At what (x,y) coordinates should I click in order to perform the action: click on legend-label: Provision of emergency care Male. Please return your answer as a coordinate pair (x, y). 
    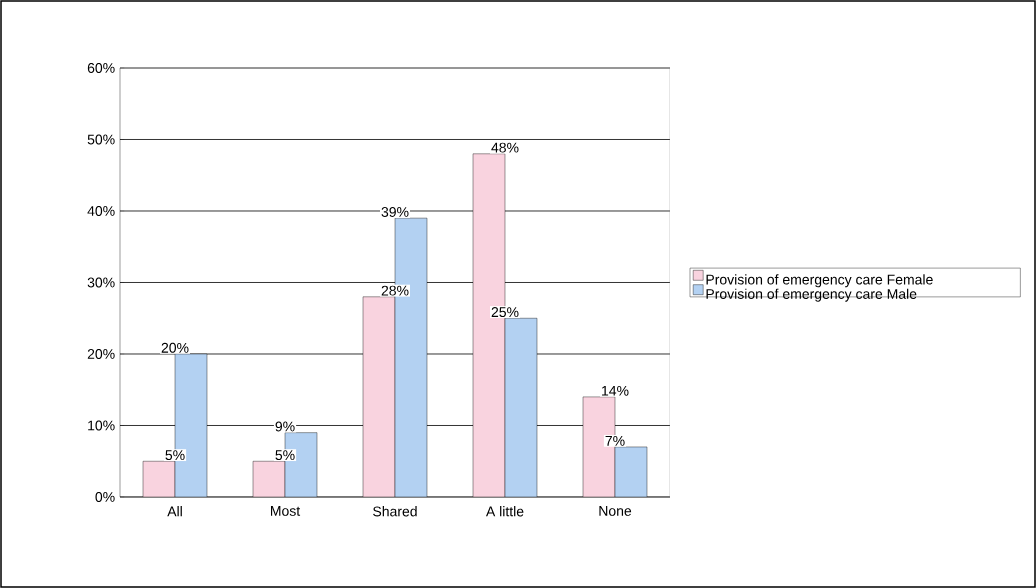
    Looking at the image, I should click on (811, 295).